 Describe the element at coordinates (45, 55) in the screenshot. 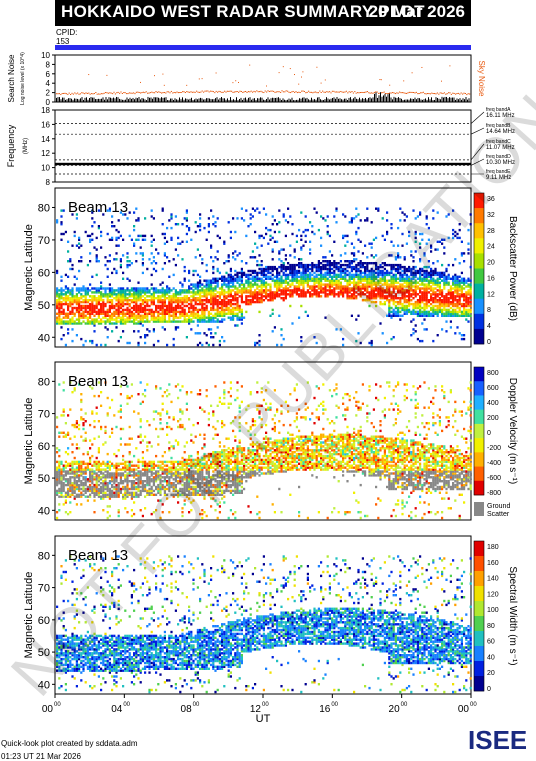

I see `noise-ytick-label: 10` at that location.